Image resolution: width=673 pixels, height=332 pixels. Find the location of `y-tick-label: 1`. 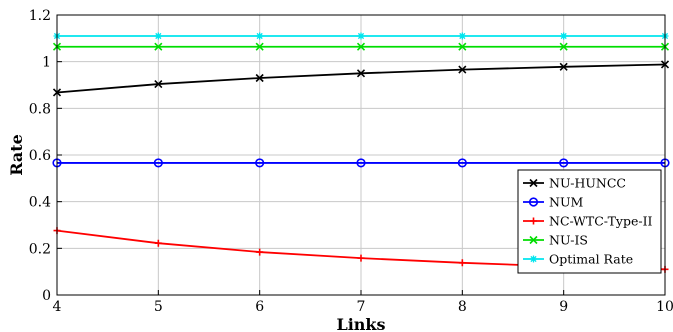

y-tick-label: 1 is located at coordinates (46, 63).